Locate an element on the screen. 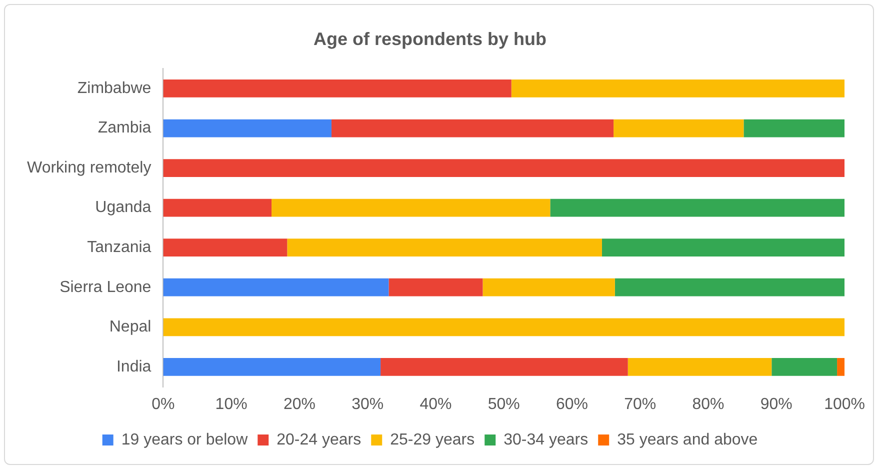  legend-label: 25-29 years is located at coordinates (432, 439).